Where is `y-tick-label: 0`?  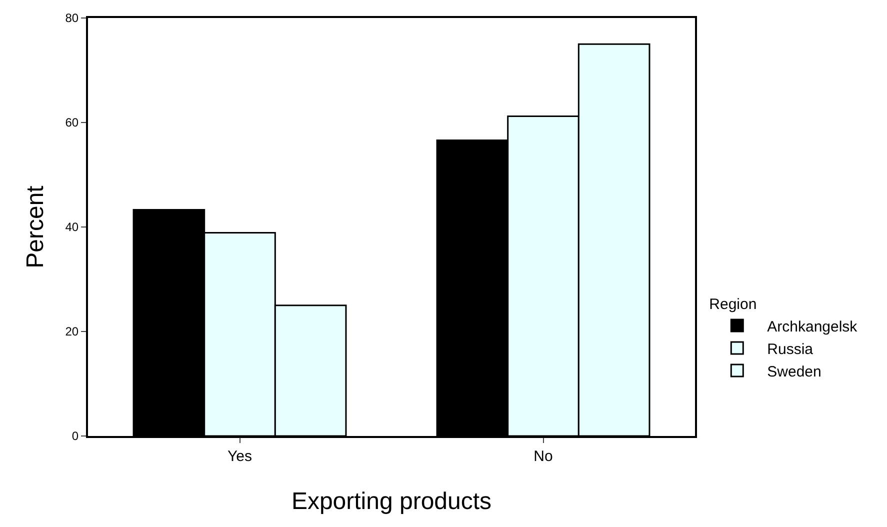 y-tick-label: 0 is located at coordinates (75, 436).